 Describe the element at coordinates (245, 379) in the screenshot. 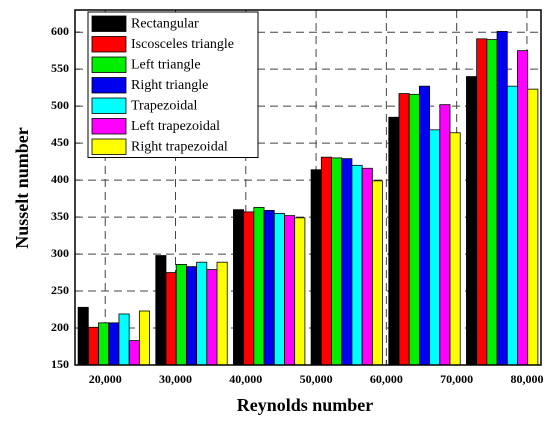

I see `x-tick-label: 40,000` at that location.